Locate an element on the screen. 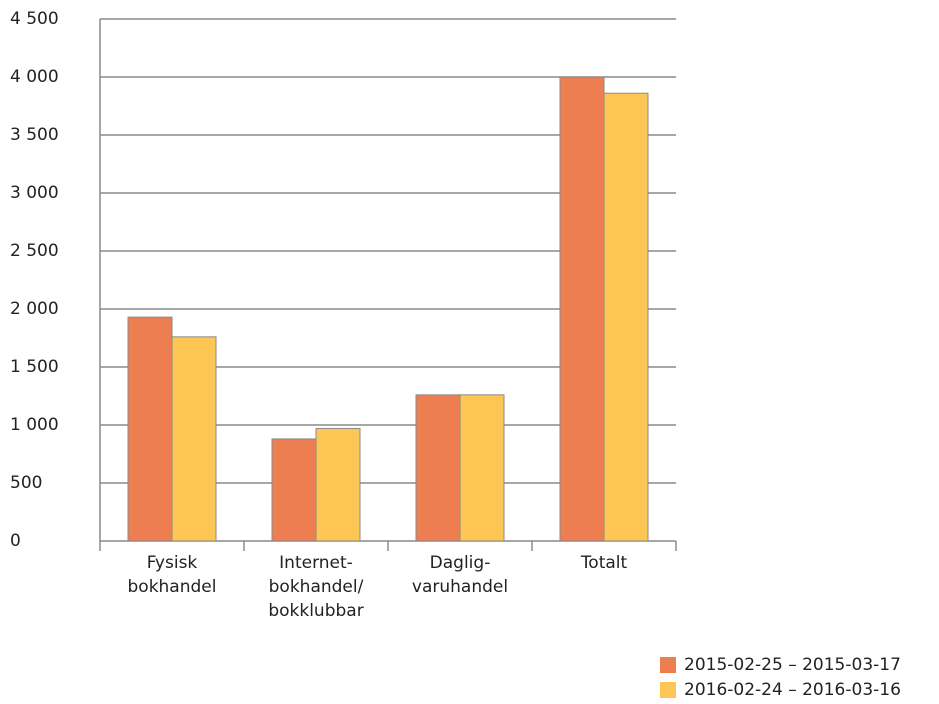 Image resolution: width=939 pixels, height=704 pixels. x-tick-label: Totalt is located at coordinates (604, 563).